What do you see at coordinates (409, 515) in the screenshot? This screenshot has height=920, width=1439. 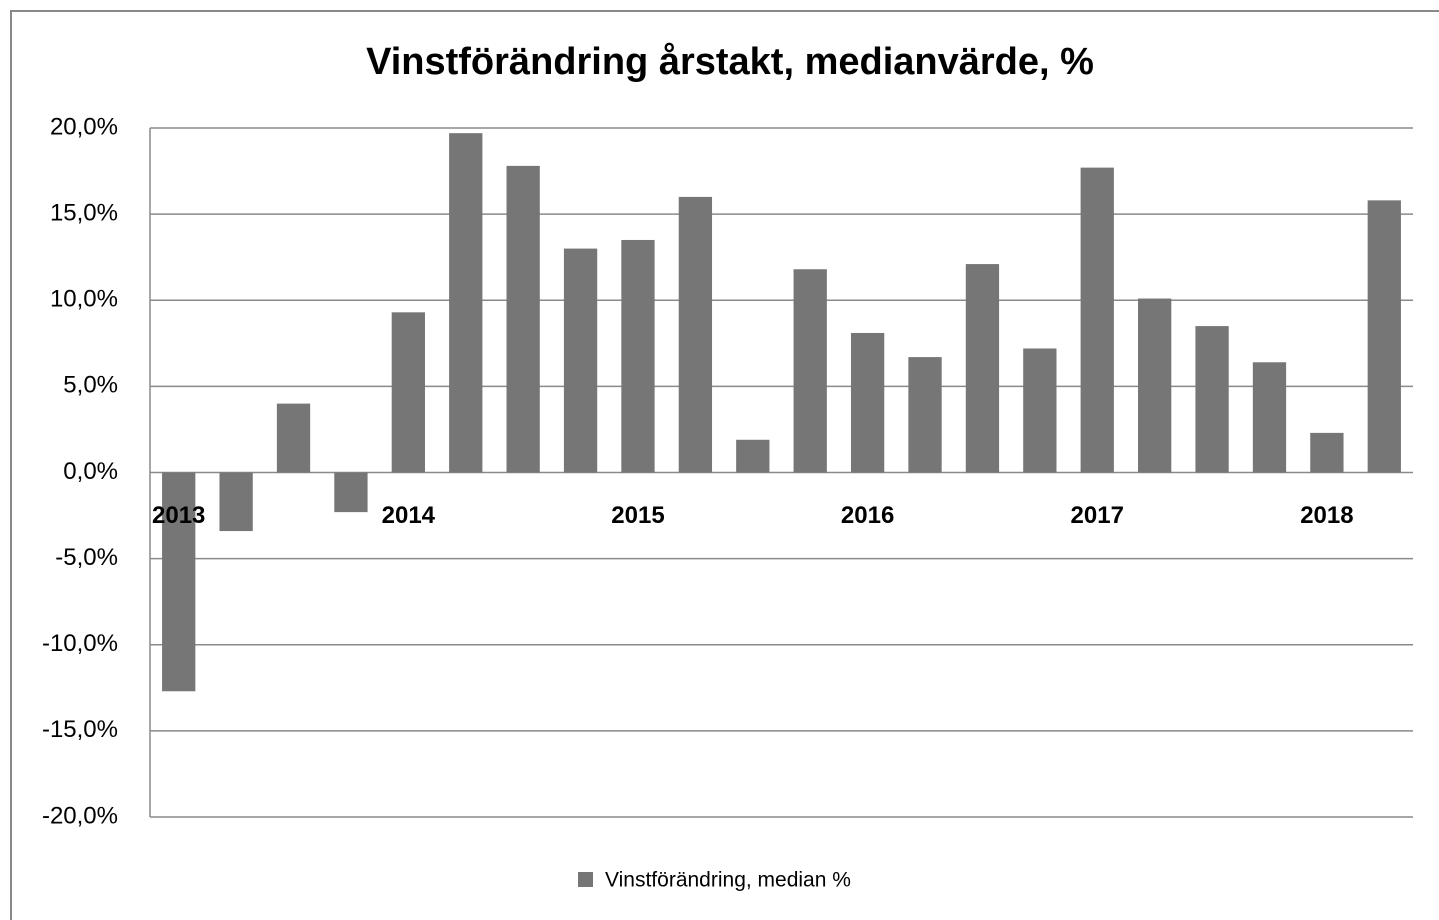 I see `x-tick-label: 2014` at bounding box center [409, 515].